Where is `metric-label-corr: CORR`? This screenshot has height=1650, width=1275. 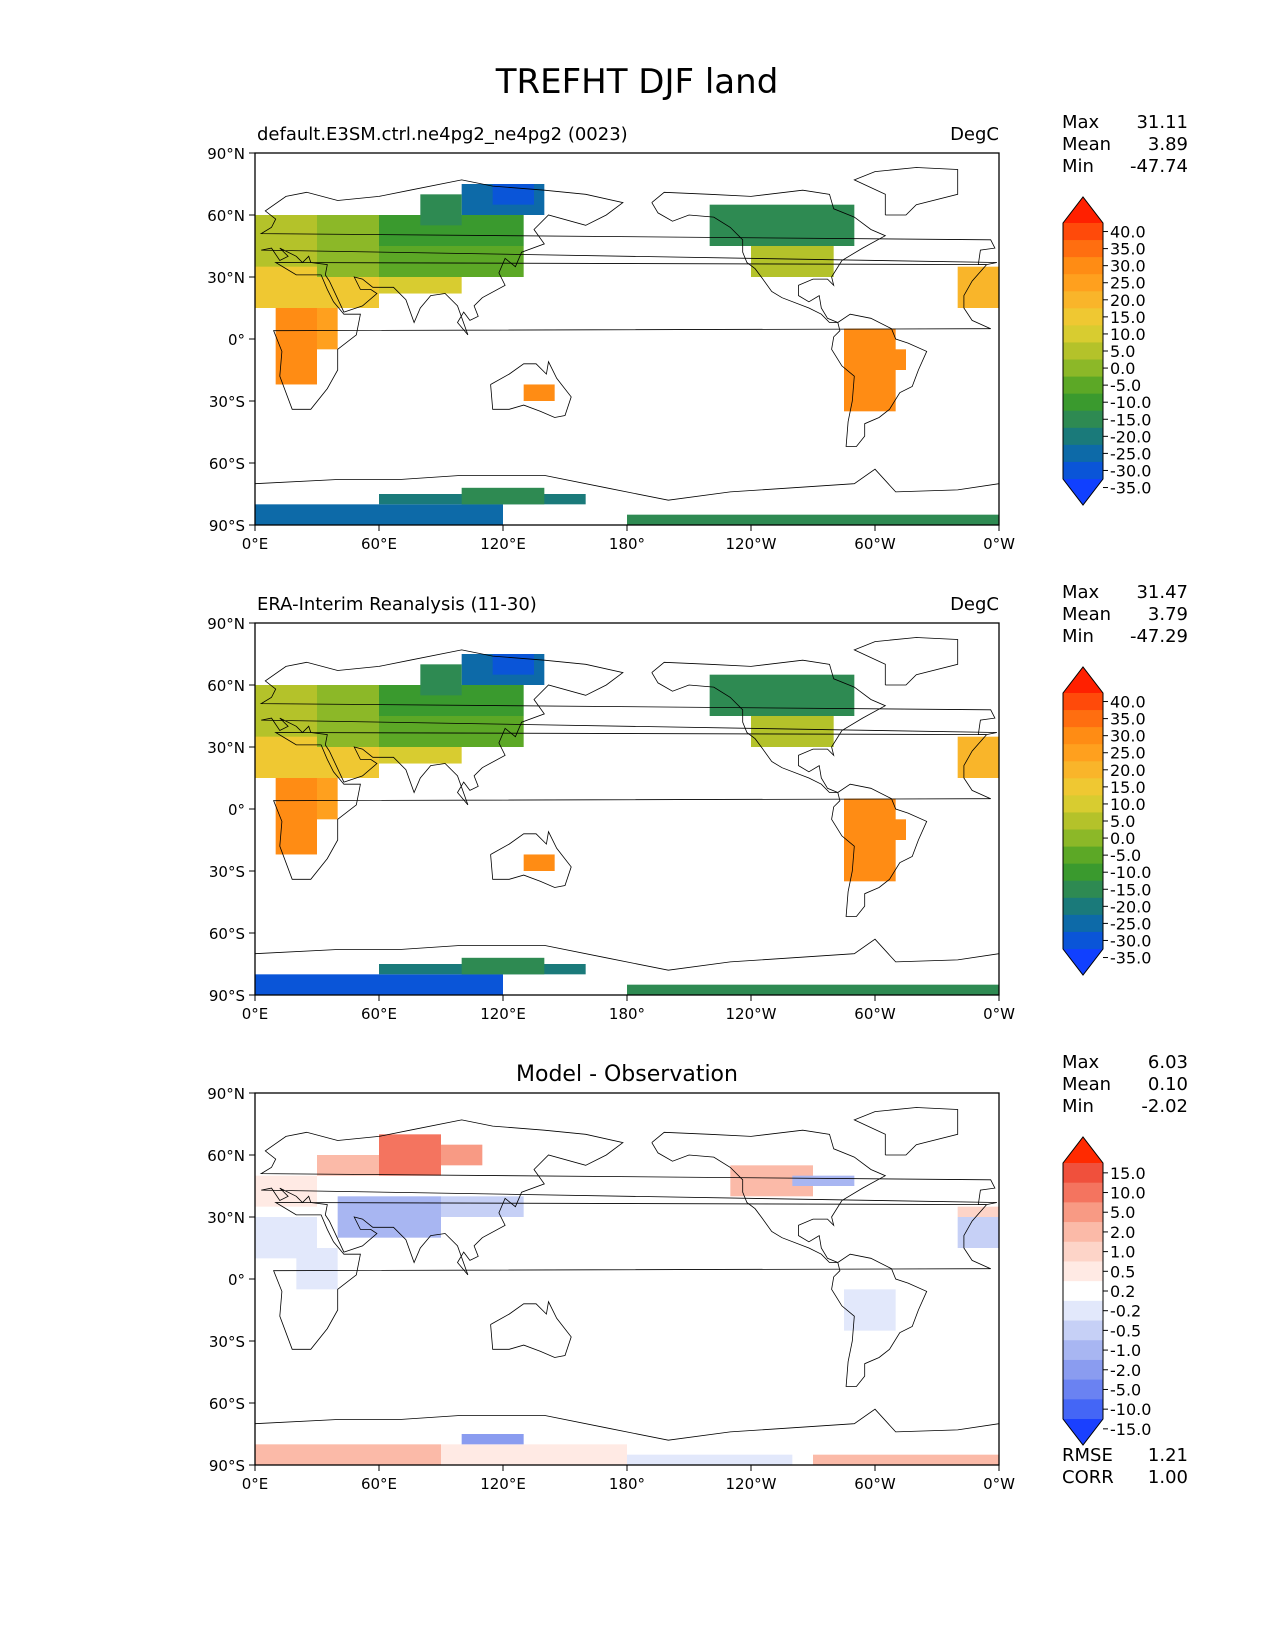 metric-label-corr: CORR is located at coordinates (1088, 1477).